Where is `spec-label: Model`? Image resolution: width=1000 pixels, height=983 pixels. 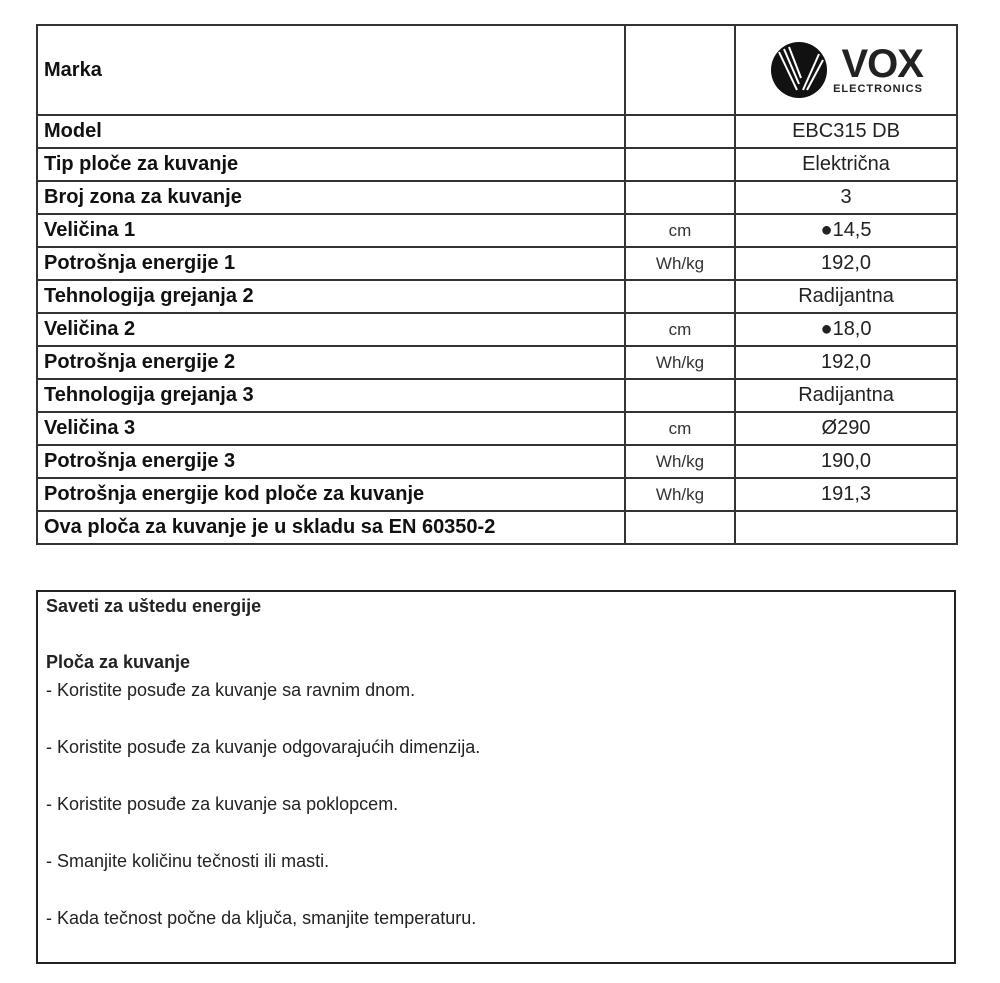 spec-label: Model is located at coordinates (331, 131).